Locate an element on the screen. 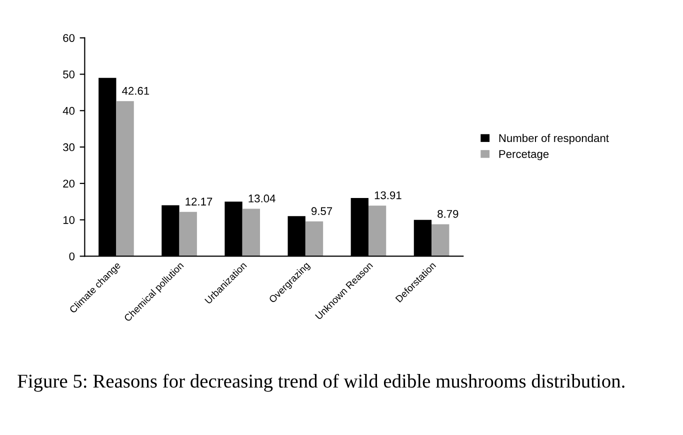 The height and width of the screenshot is (435, 683). legend-label: Number of respondant is located at coordinates (554, 139).